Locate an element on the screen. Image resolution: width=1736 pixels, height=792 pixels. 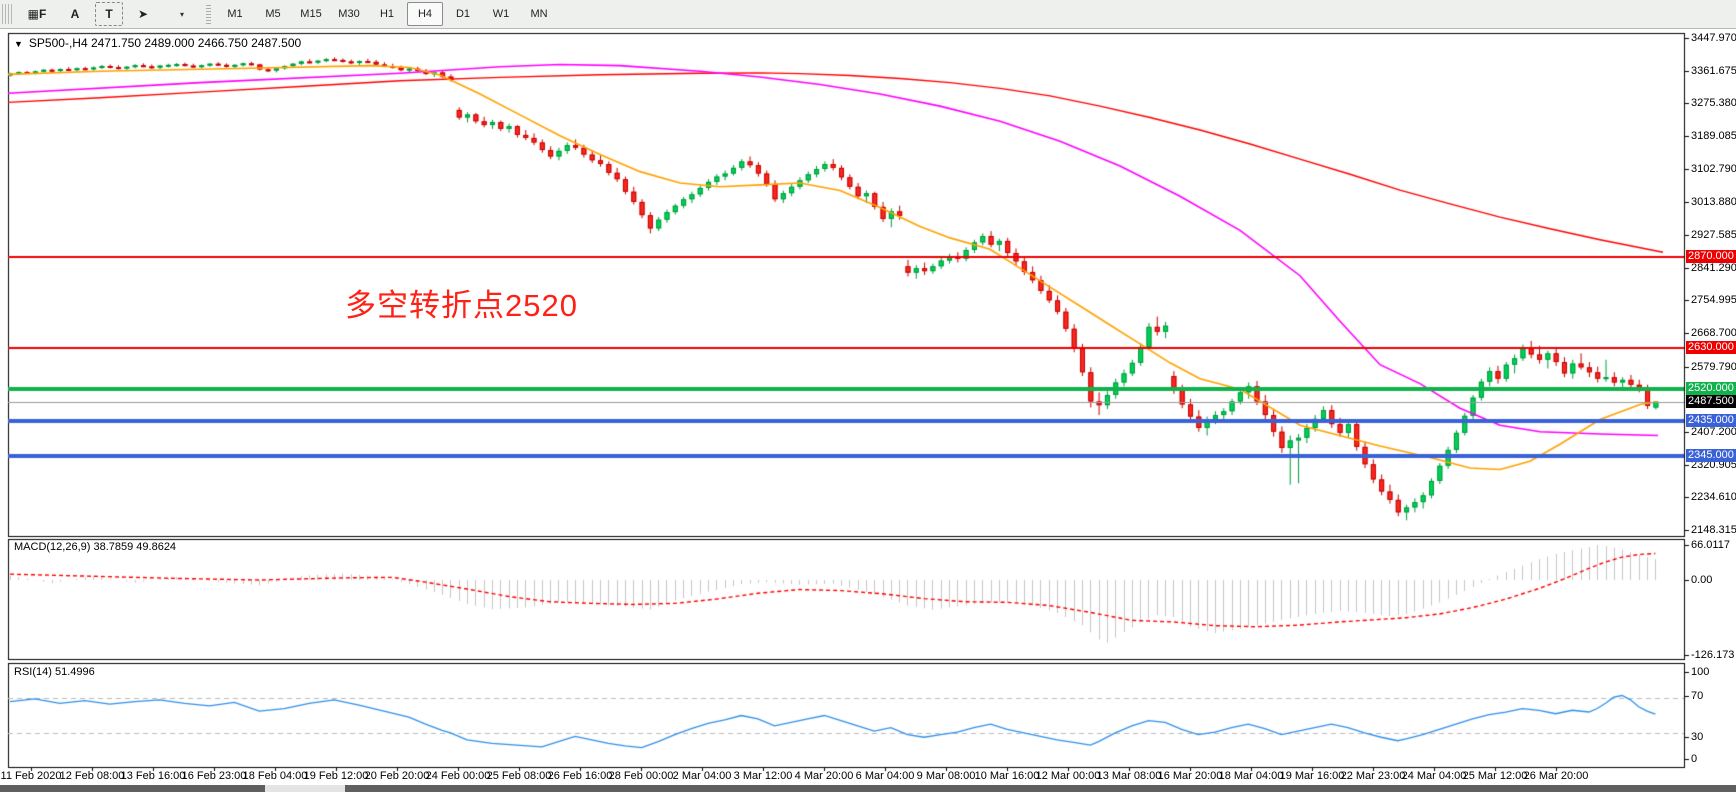
time-axis-label: 4 Mar 20:00 is located at coordinates (824, 776).